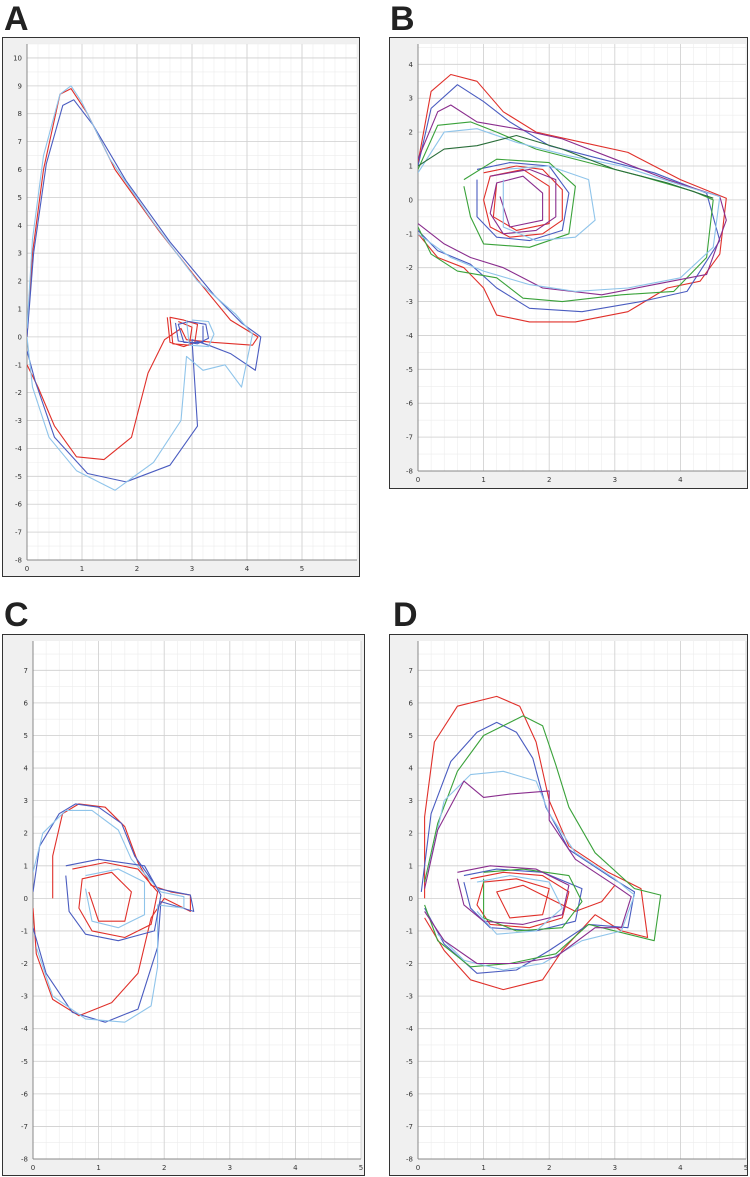  Describe the element at coordinates (20, 86) in the screenshot. I see `y-tick-label: 9` at that location.